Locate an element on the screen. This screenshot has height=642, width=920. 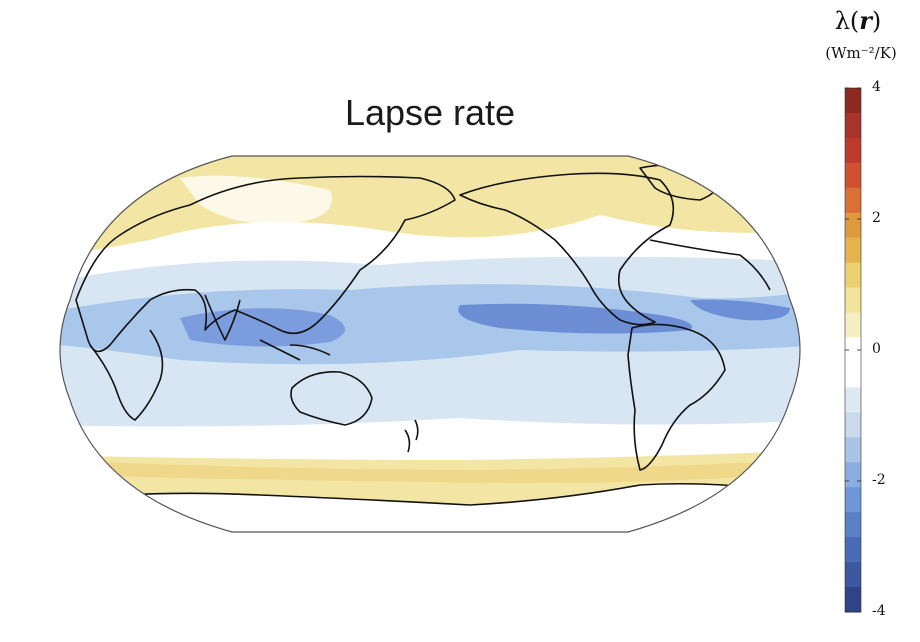
colorbar-symbol: λ(r) is located at coordinates (858, 20).